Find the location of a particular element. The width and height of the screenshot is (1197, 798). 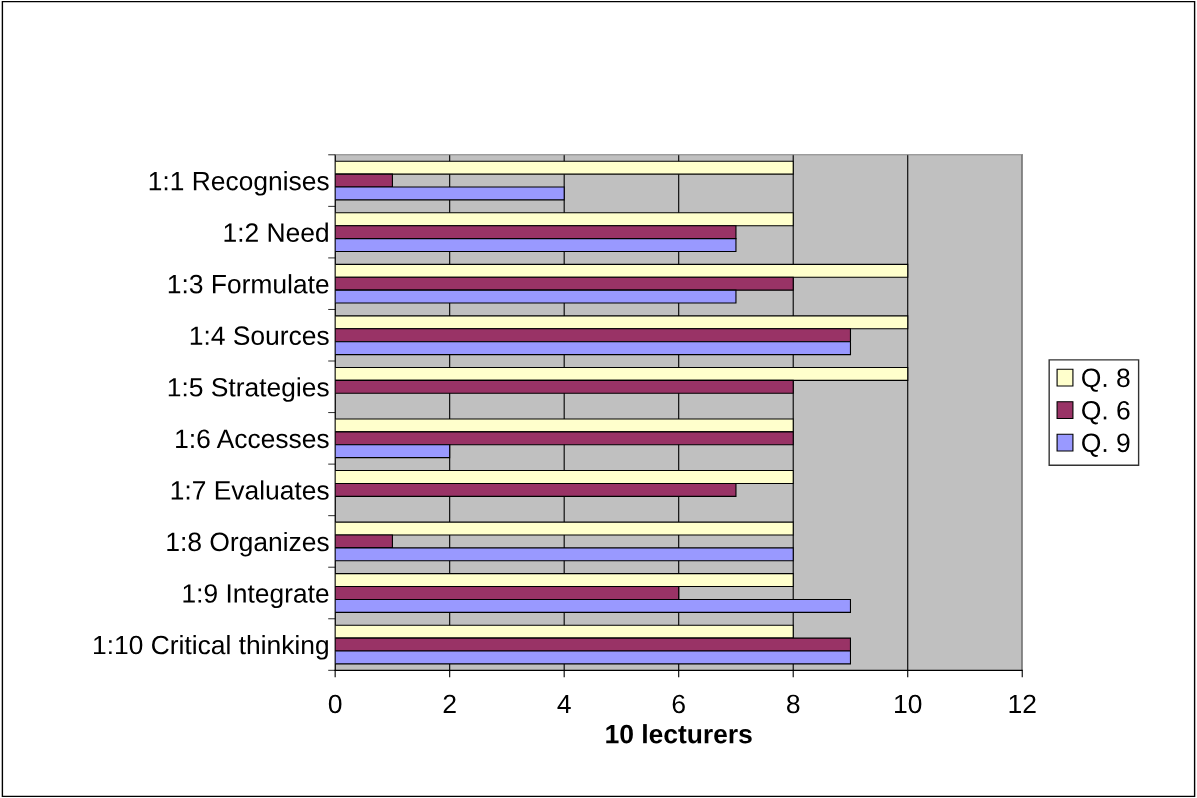

x-axis-title: 10 lecturers is located at coordinates (679, 734).